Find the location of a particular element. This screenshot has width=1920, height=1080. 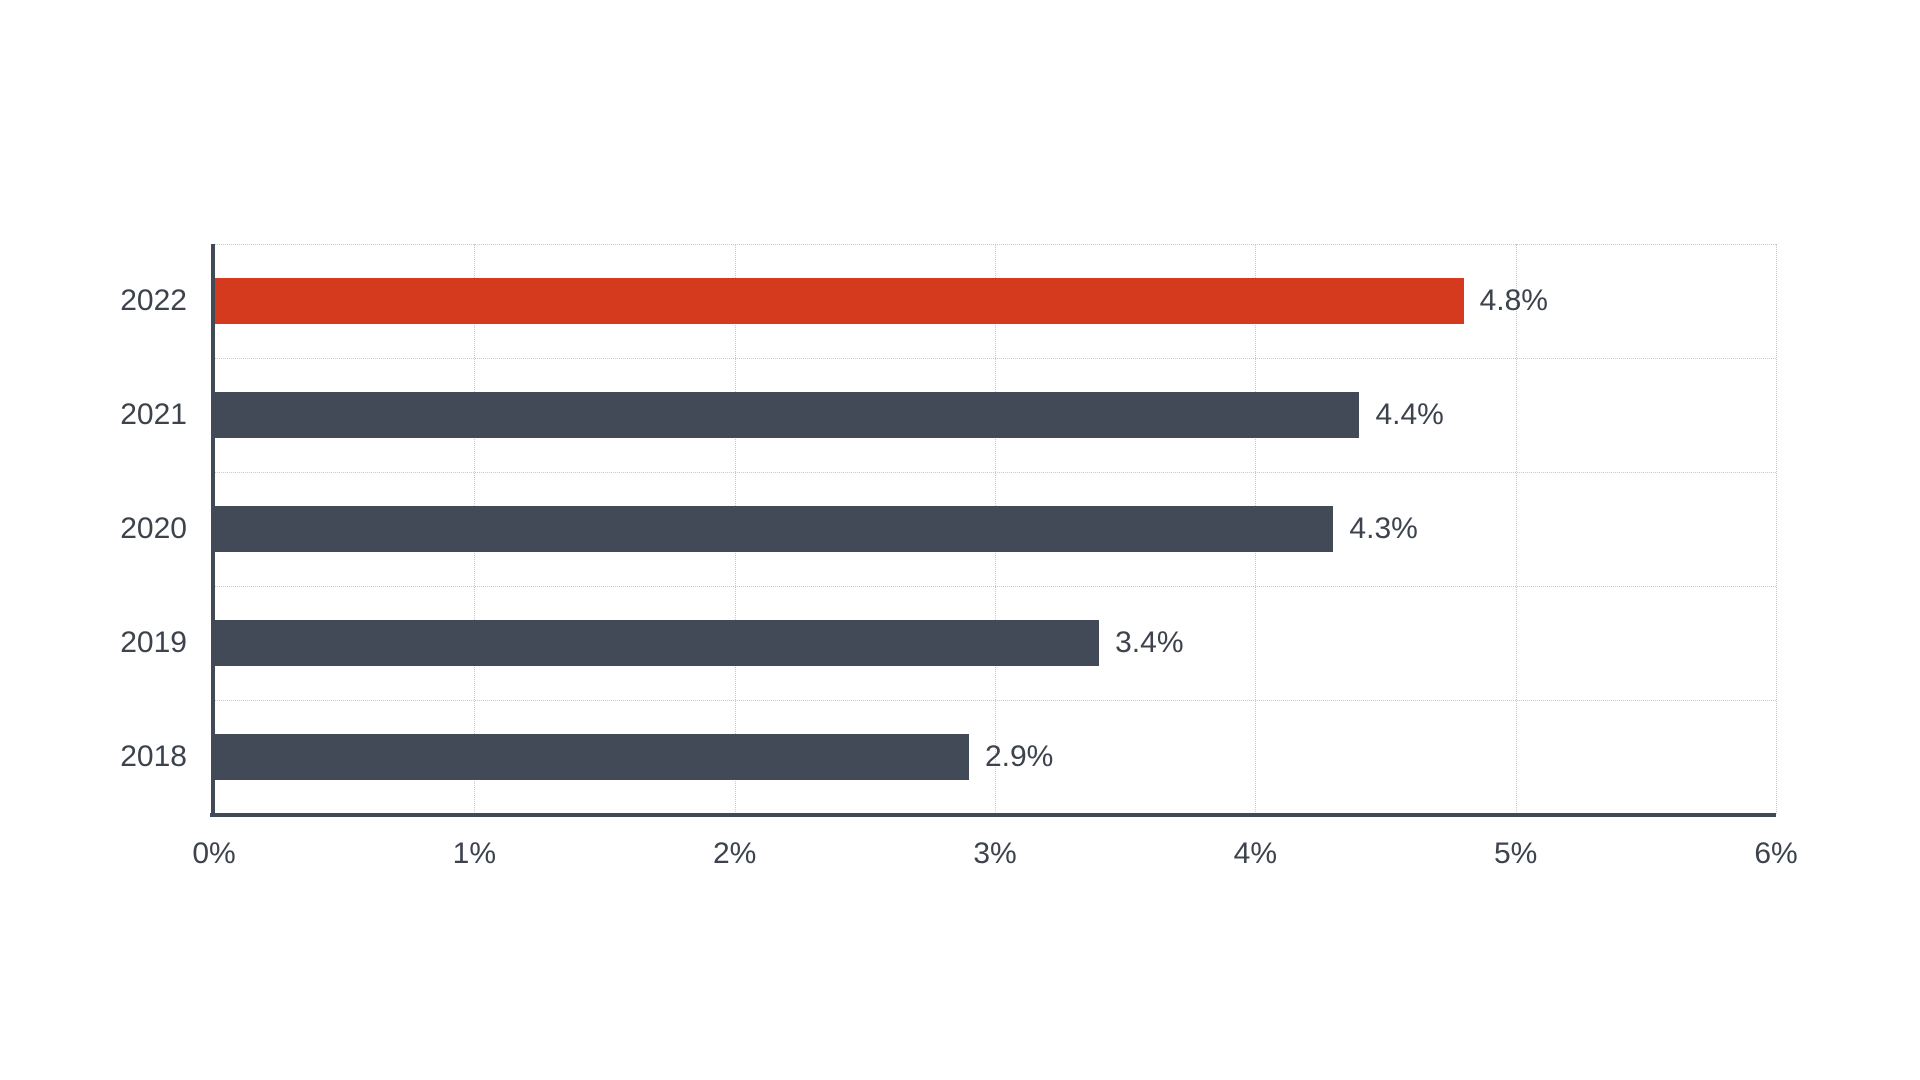

bar-row-2018: 2.9% is located at coordinates (995, 757).